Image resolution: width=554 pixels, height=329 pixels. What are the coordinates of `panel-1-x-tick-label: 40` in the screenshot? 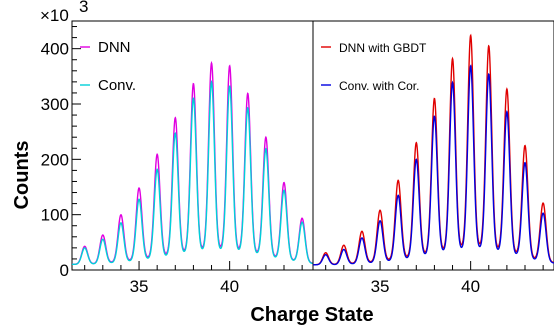 It's located at (229, 286).